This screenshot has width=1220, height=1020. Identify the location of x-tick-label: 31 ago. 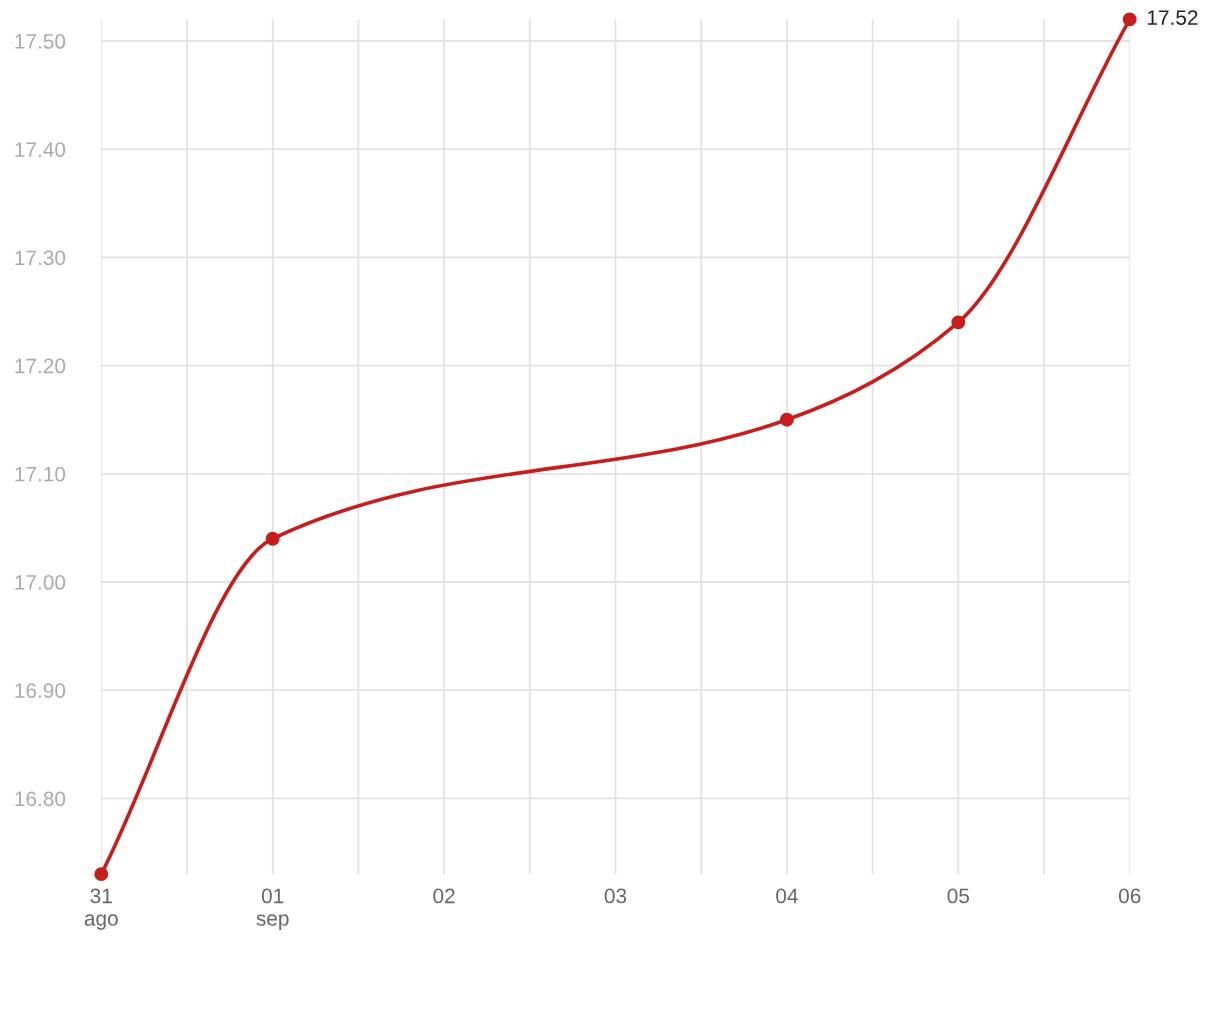
(101, 909).